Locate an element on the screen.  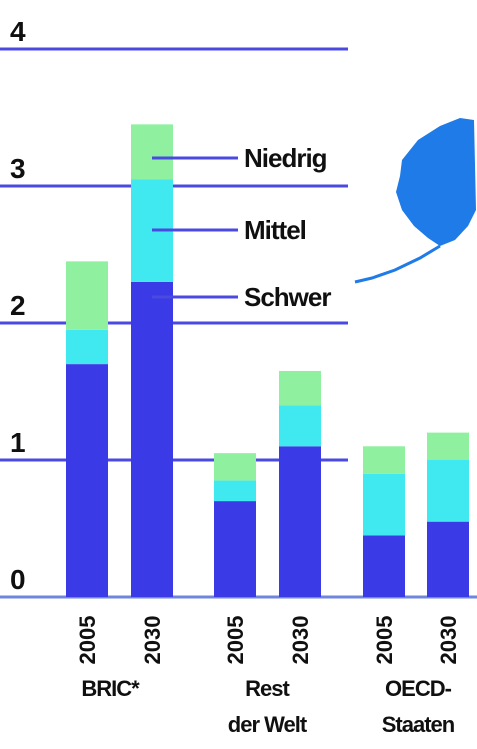
legend-label-mittel: Mittel is located at coordinates (275, 230).